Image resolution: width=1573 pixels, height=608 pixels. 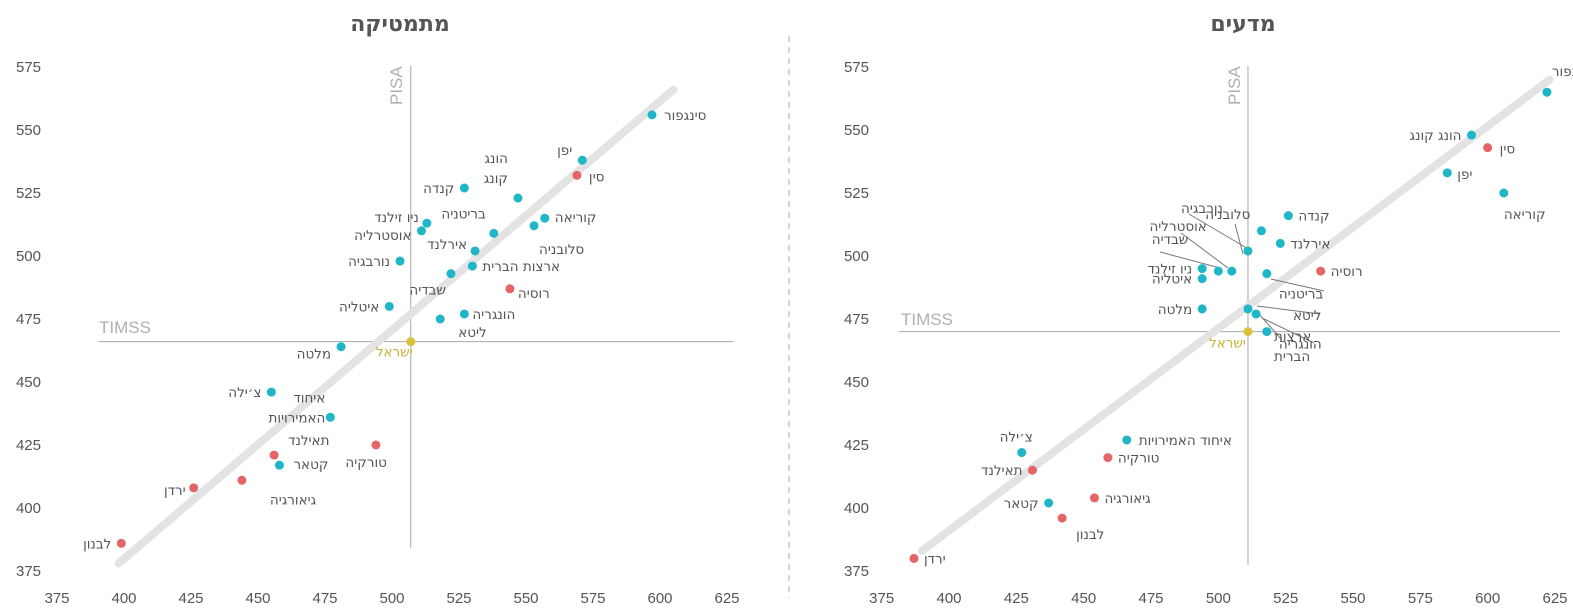 What do you see at coordinates (464, 314) in the screenshot?
I see `point-הונגריה` at bounding box center [464, 314].